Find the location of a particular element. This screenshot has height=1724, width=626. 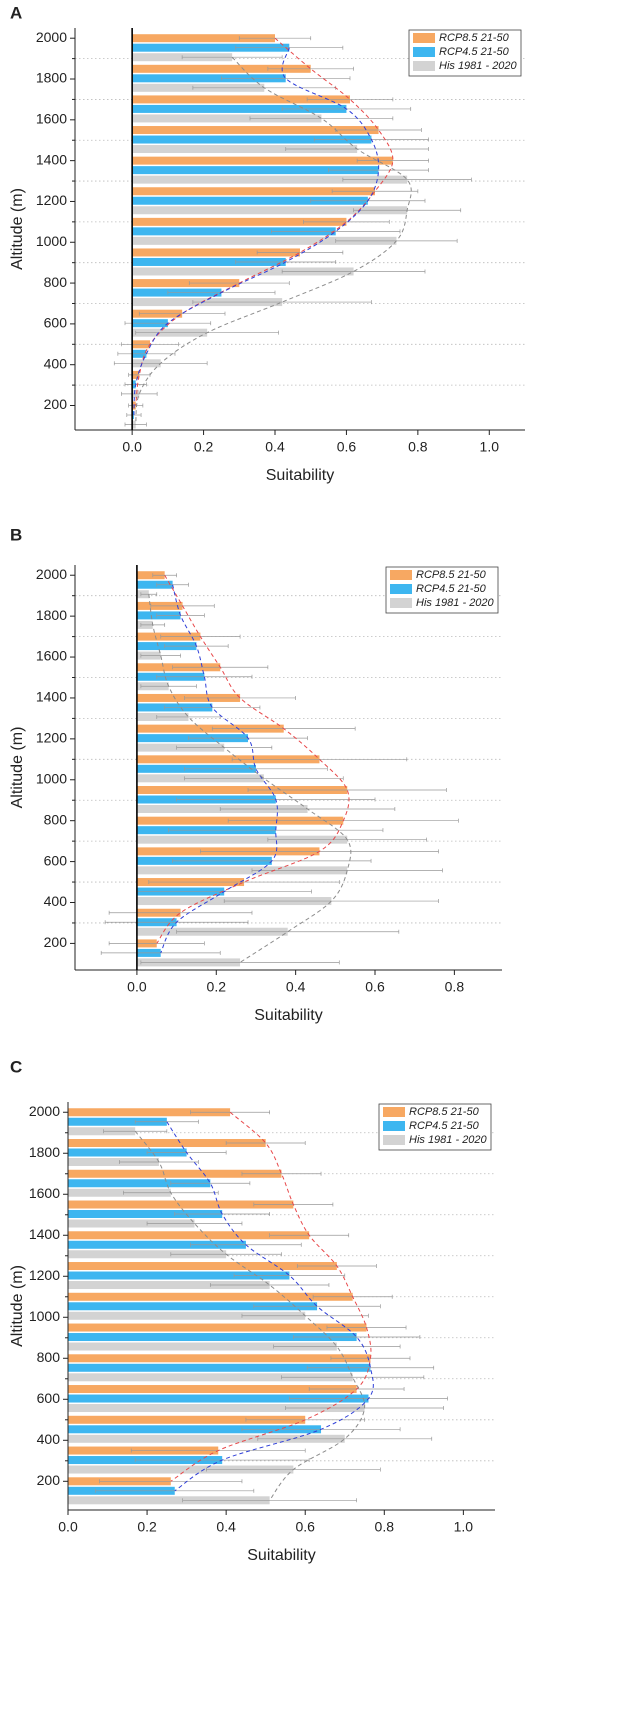

x-tick-label: 0.0 is located at coordinates (68, 1527).